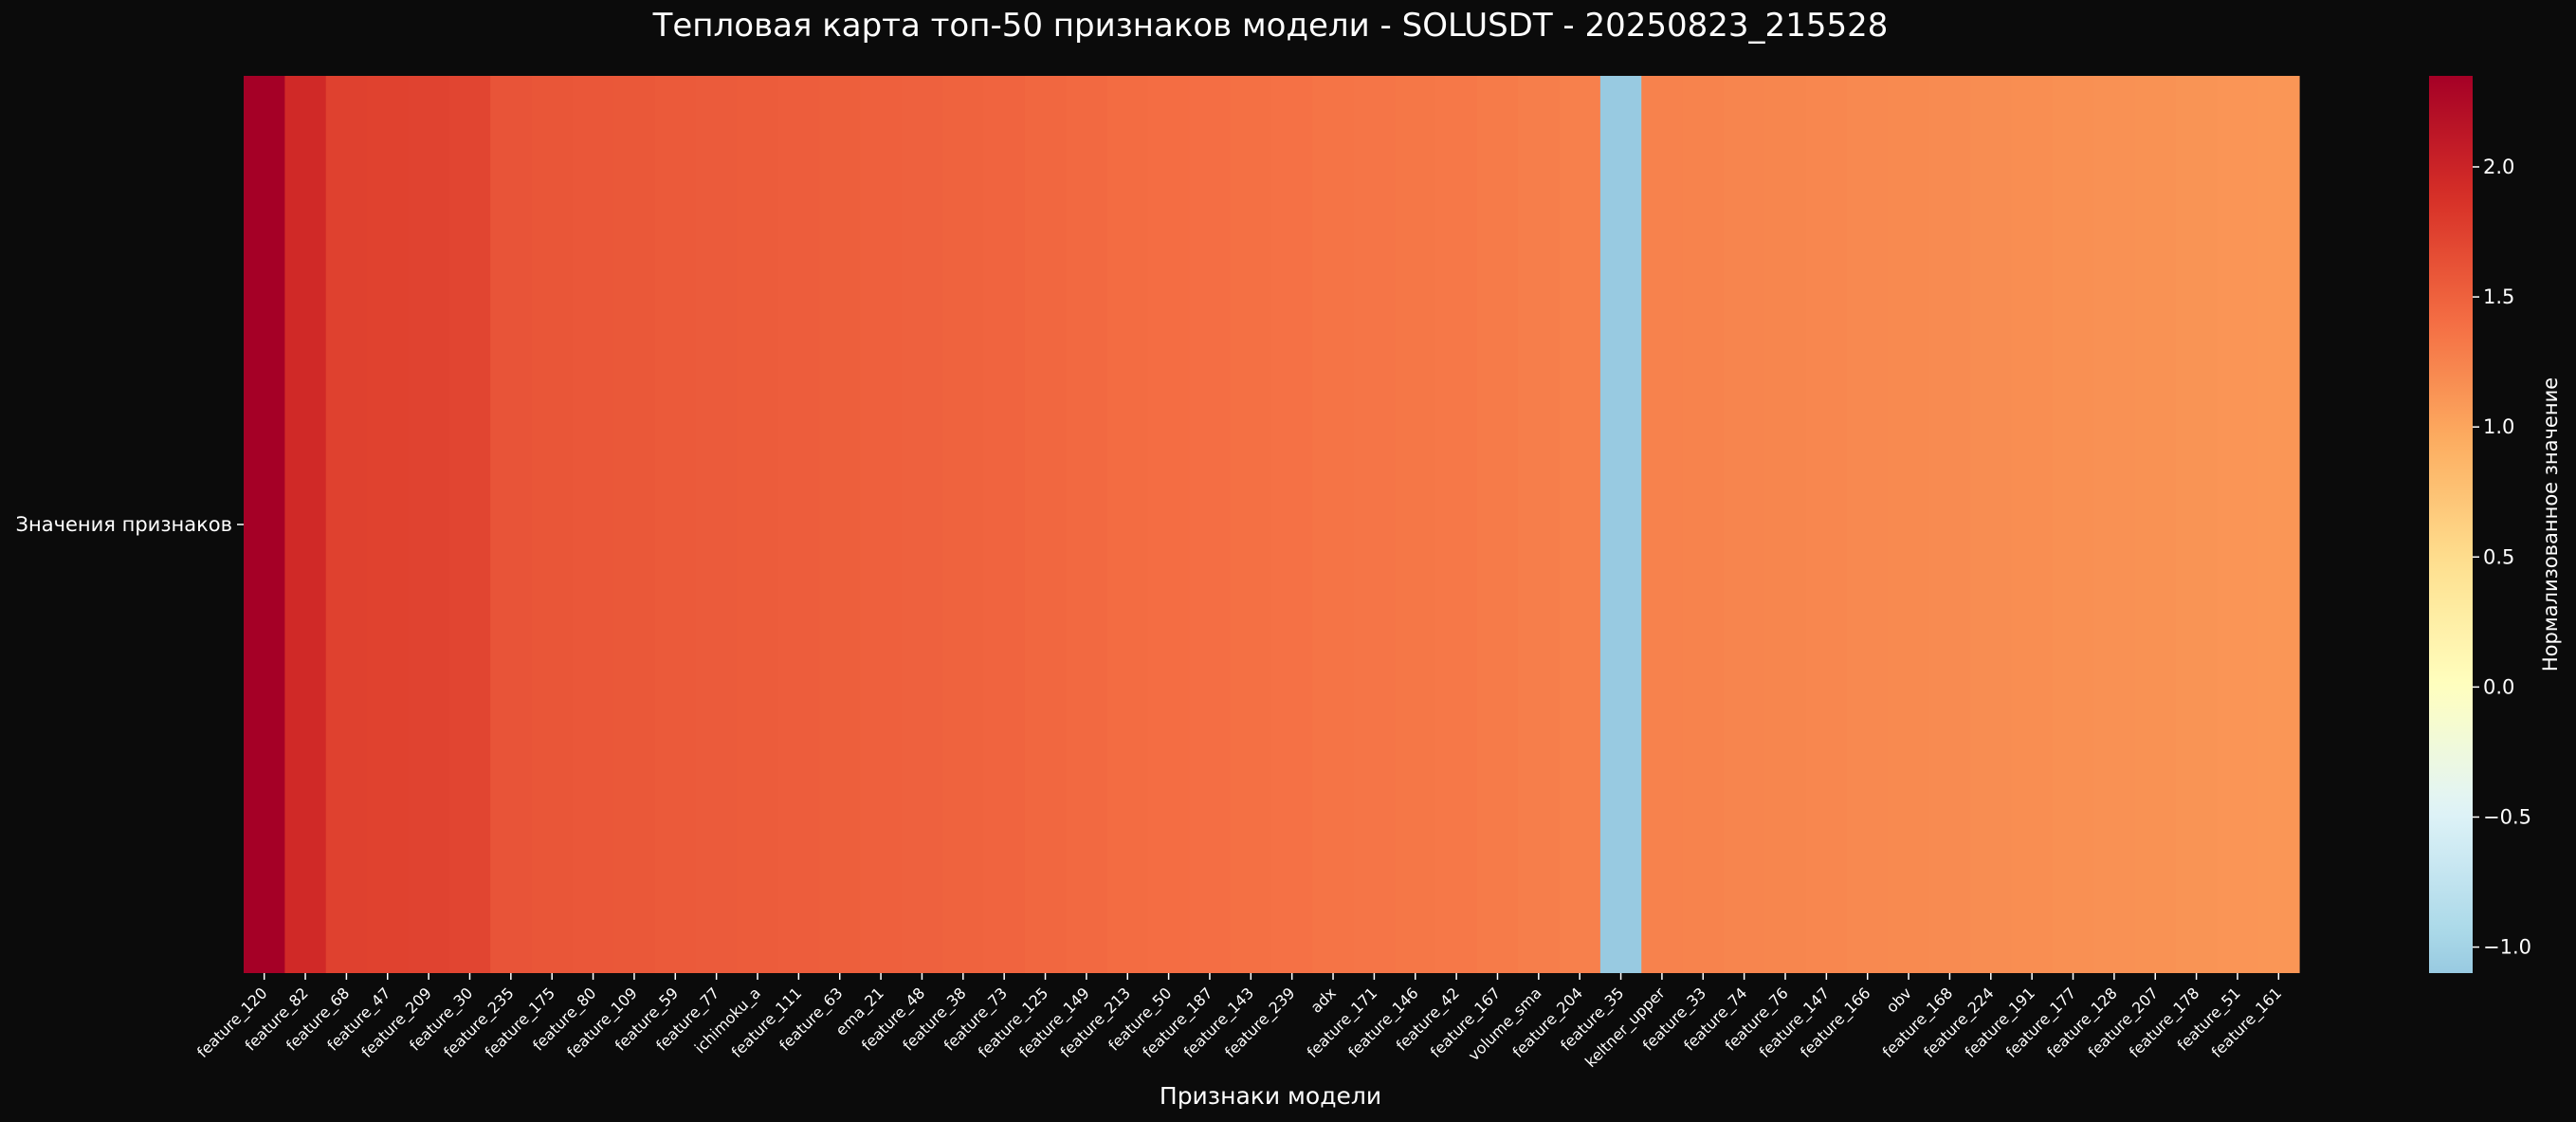 This screenshot has height=1122, width=2576. Describe the element at coordinates (124, 524) in the screenshot. I see `y-tick-label: Значения признаков` at that location.